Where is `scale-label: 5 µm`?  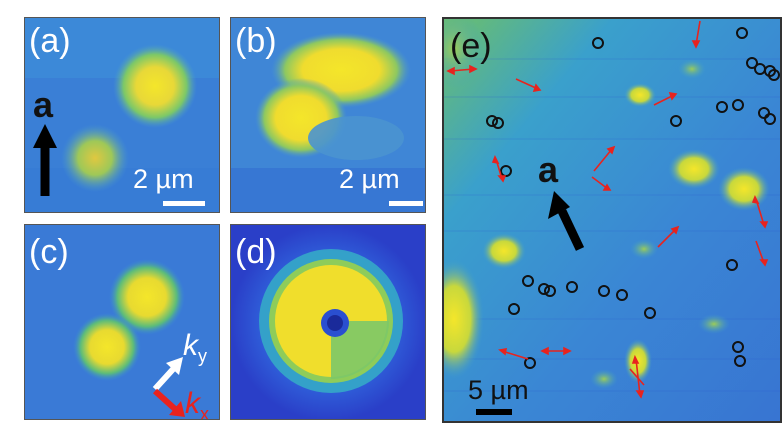 scale-label: 5 µm is located at coordinates (498, 390).